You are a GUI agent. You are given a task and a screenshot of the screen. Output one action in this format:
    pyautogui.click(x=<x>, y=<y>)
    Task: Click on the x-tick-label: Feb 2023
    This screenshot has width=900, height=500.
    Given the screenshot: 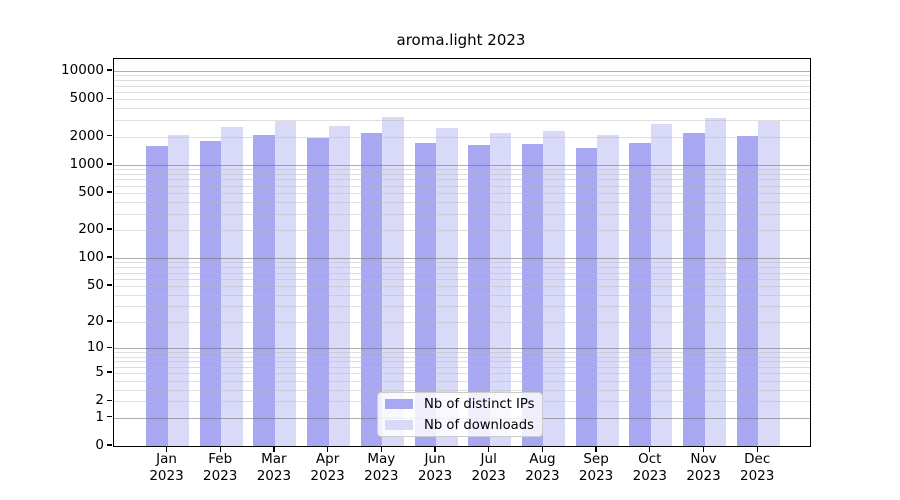 What is the action you would take?
    pyautogui.click(x=220, y=467)
    